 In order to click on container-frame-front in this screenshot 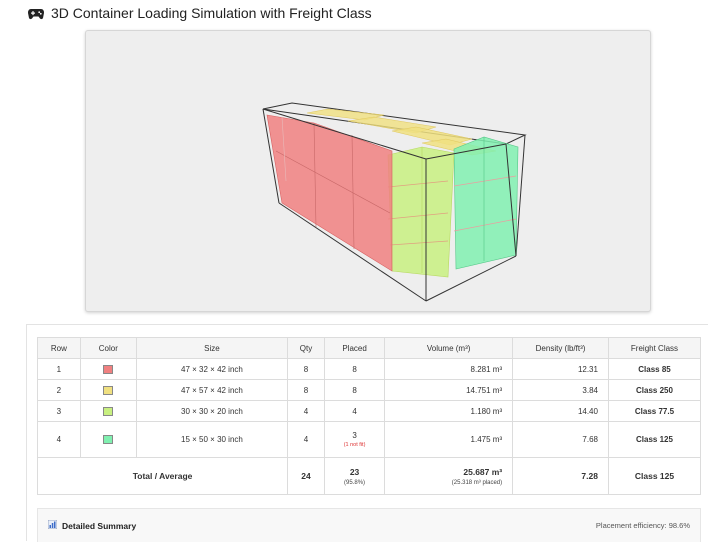, I will do `click(389, 205)`.